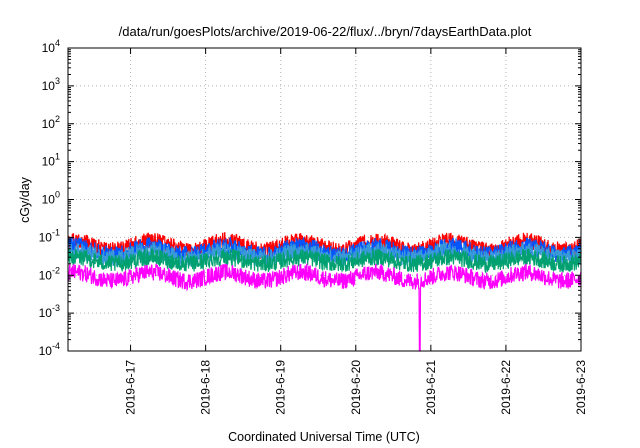  What do you see at coordinates (51, 160) in the screenshot?
I see `y-tick-label: 10¹` at bounding box center [51, 160].